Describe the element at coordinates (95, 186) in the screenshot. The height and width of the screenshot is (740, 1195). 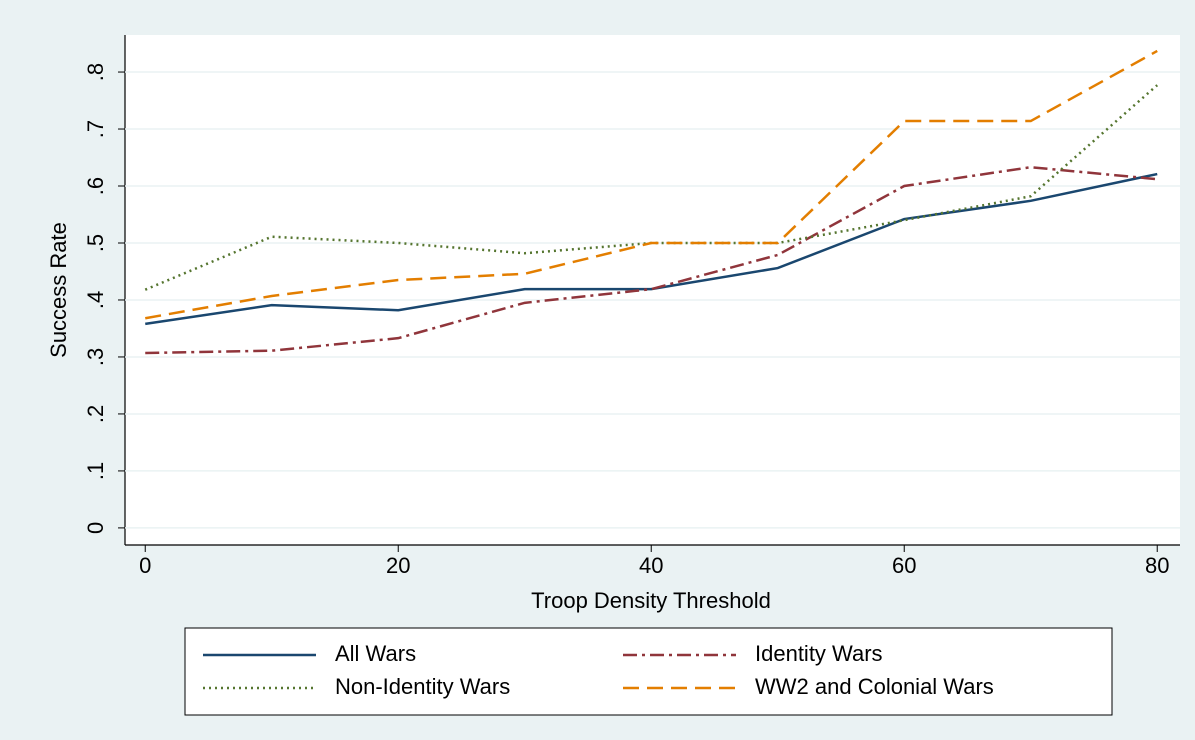
I see `y-tick-label: .6` at that location.